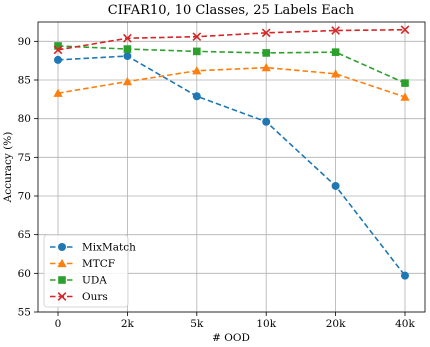 This screenshot has width=430, height=347. I want to click on series-ours, so click(231, 40).